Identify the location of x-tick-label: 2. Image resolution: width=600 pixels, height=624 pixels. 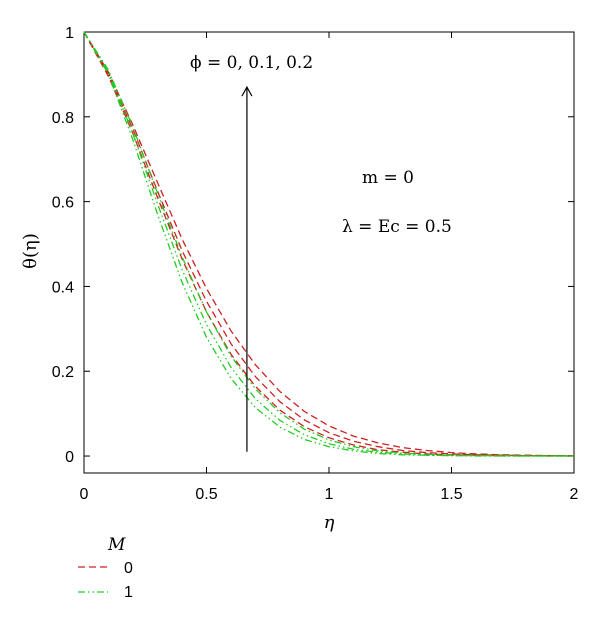
(574, 494).